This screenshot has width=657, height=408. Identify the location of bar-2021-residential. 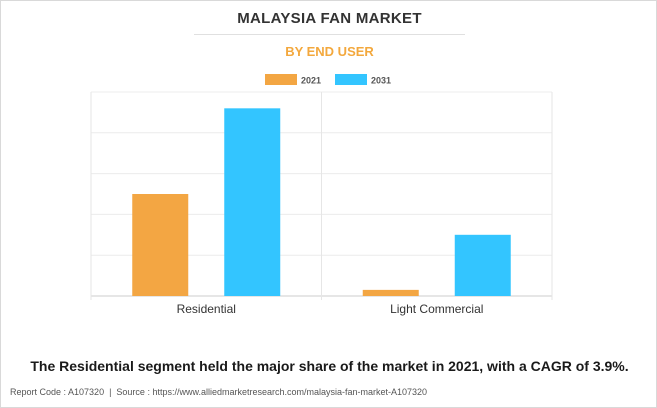
(160, 245).